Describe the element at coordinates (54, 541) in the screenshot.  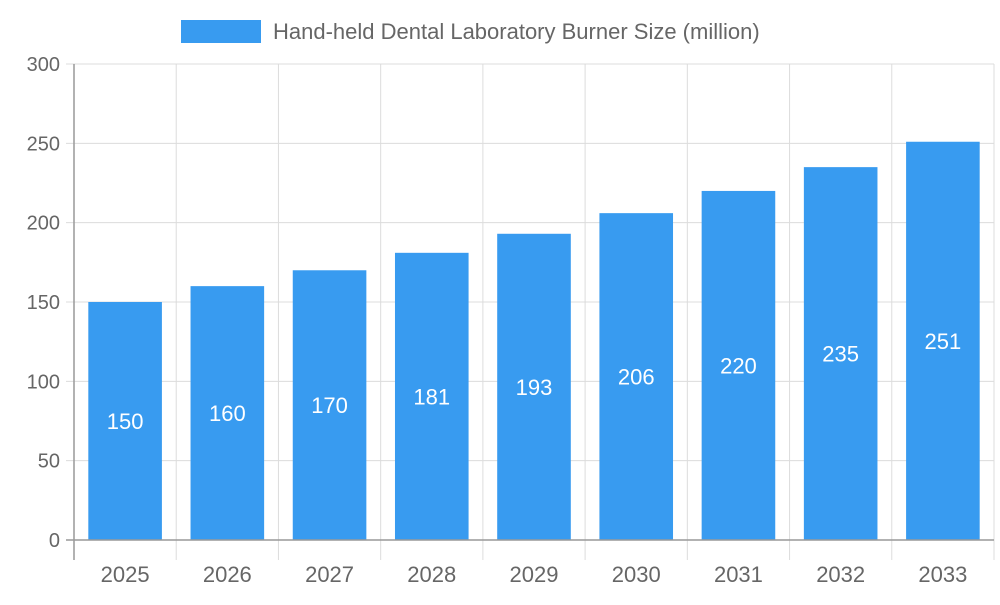
I see `y-tick-label: 0` at that location.